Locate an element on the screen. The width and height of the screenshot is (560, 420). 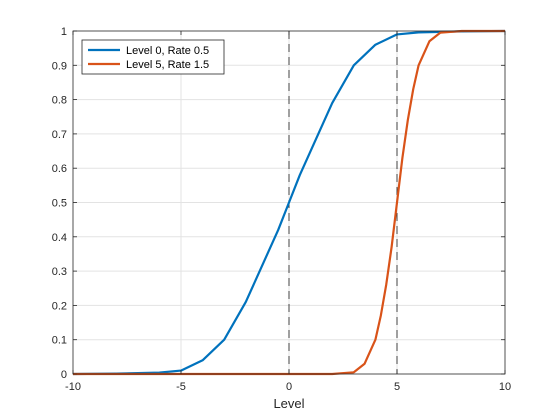
y-tick-label: 0.5 is located at coordinates (59, 204).